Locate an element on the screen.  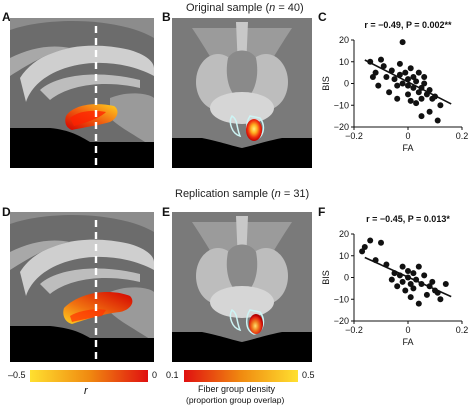
brain-sagittal-original is located at coordinates (82, 93).